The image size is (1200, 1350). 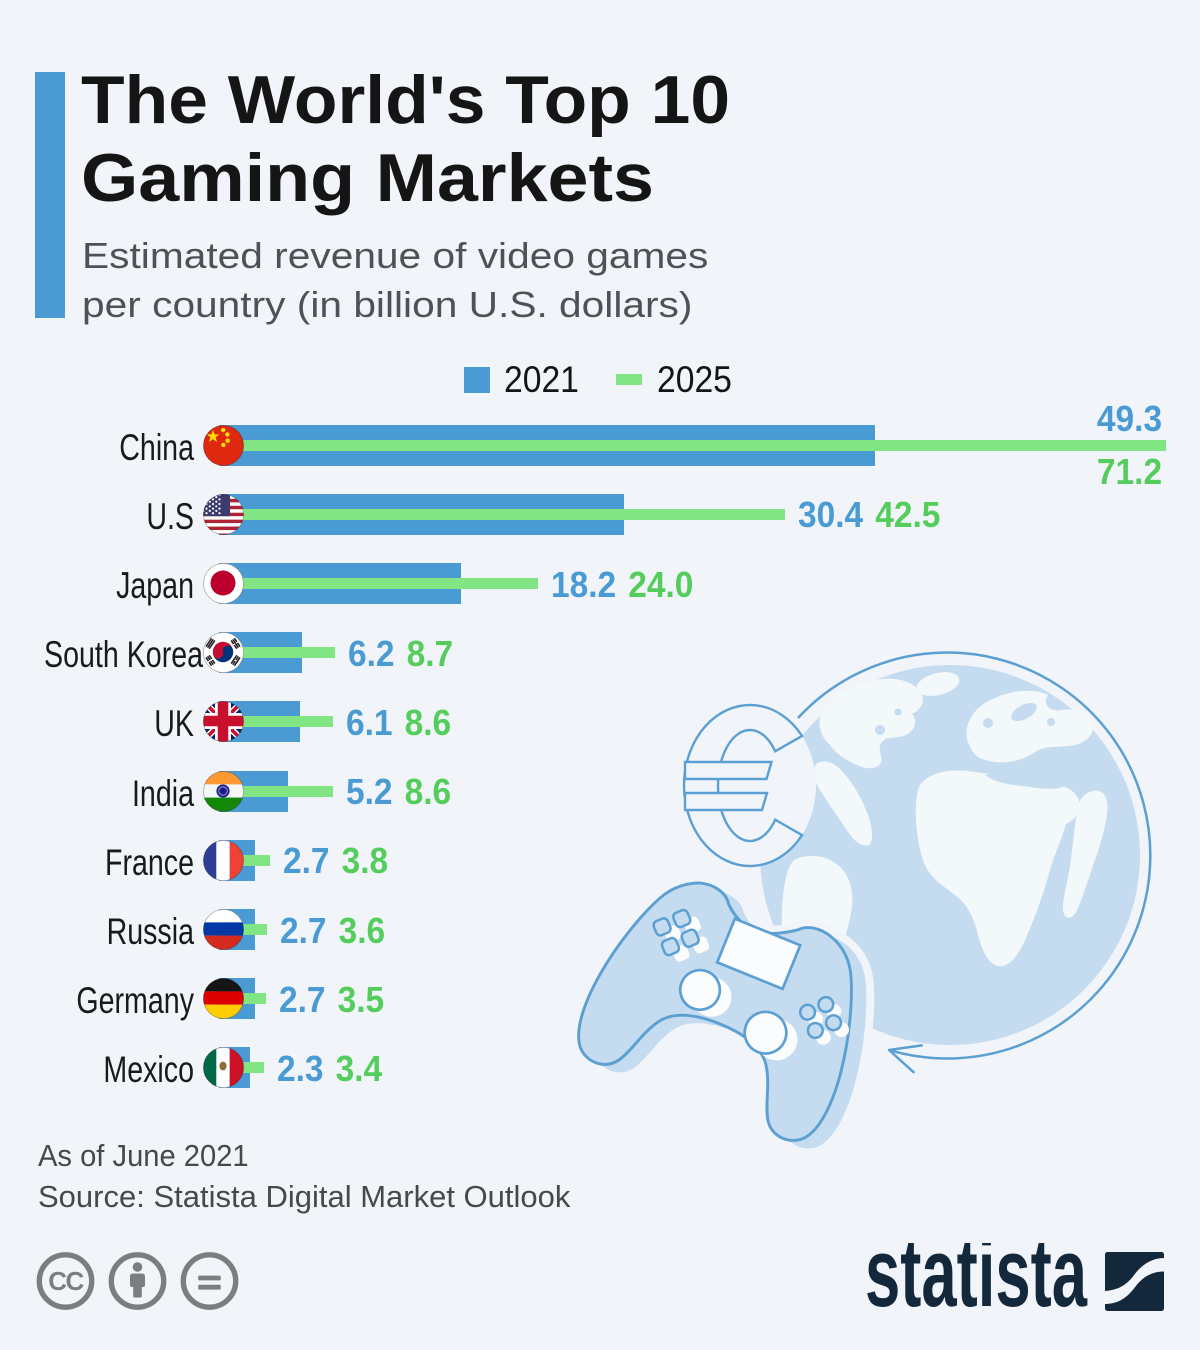 What do you see at coordinates (976, 1279) in the screenshot?
I see `svg-text: statista` at bounding box center [976, 1279].